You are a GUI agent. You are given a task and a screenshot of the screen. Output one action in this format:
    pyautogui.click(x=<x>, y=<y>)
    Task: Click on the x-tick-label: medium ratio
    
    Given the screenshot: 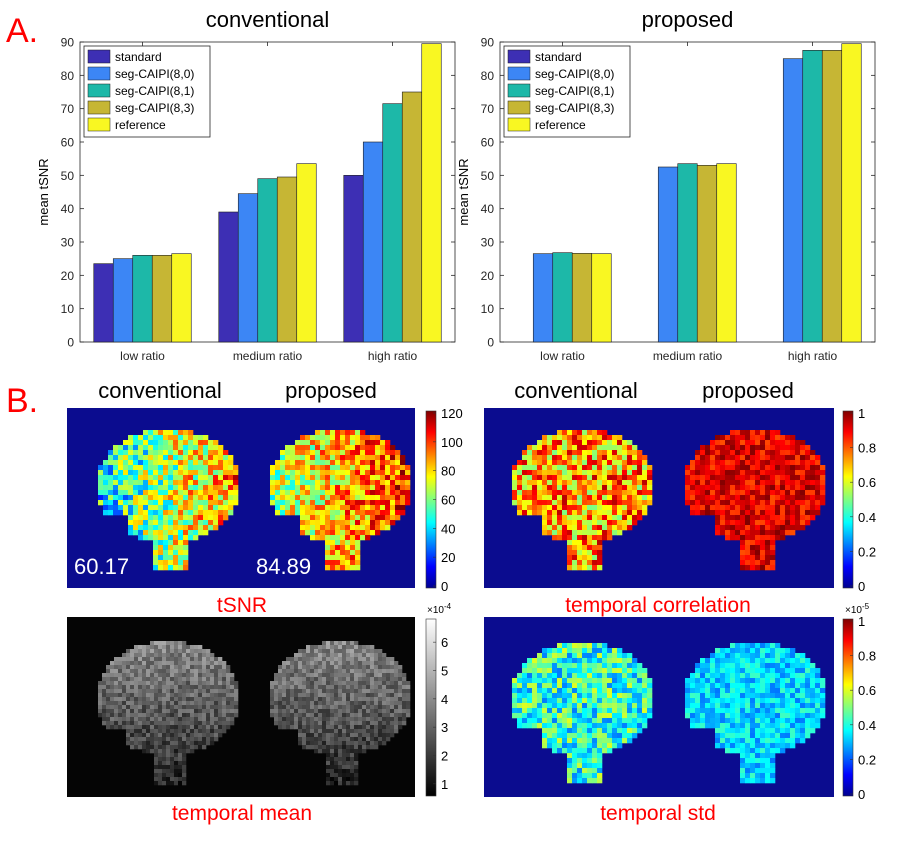 What is the action you would take?
    pyautogui.click(x=688, y=356)
    